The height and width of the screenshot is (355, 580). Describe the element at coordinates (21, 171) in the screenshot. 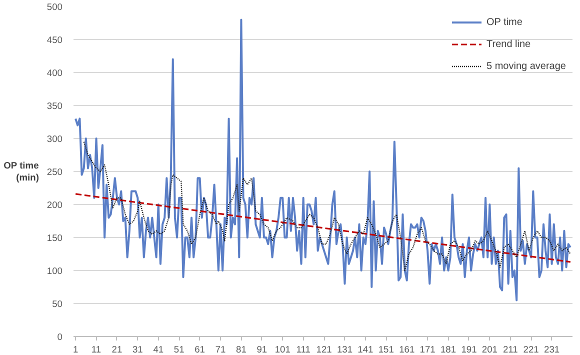

I see `y-axis-title: OP time (min)` at that location.